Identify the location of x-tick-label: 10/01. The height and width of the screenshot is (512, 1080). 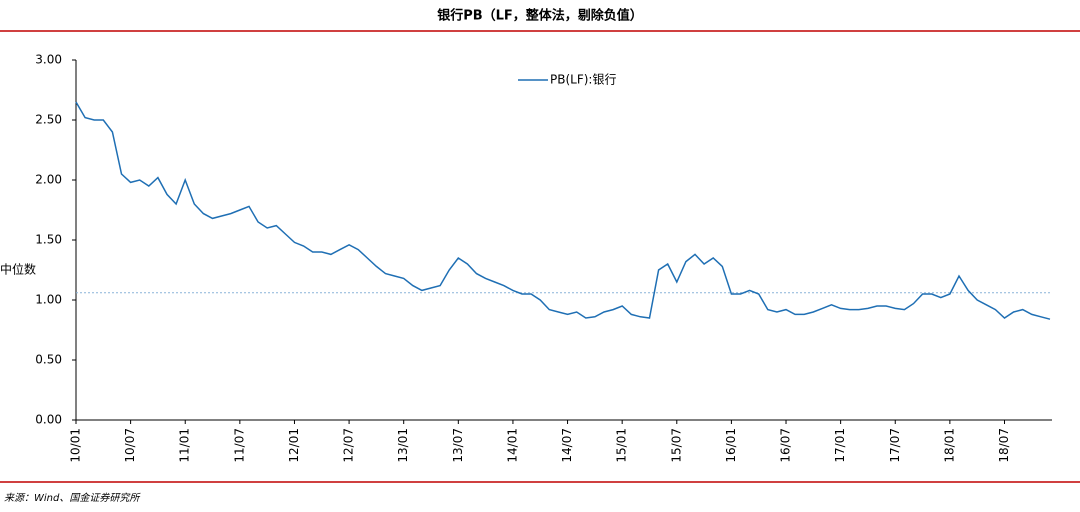
(76, 445).